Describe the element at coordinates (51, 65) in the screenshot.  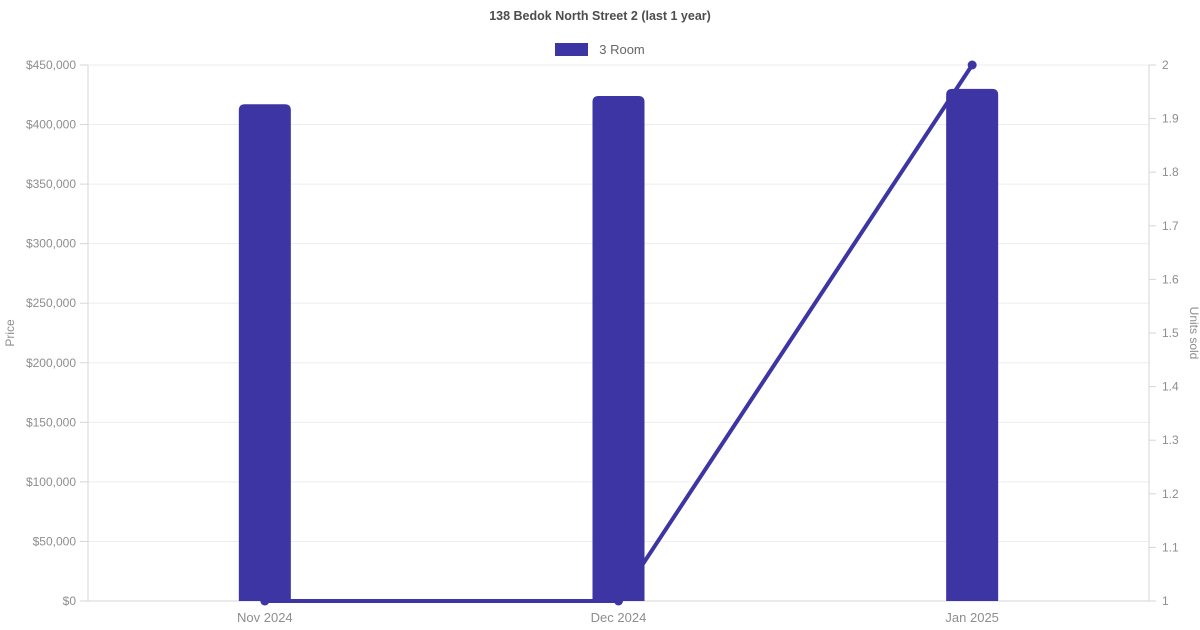
I see `left-axis-tick-label: $450,000` at that location.